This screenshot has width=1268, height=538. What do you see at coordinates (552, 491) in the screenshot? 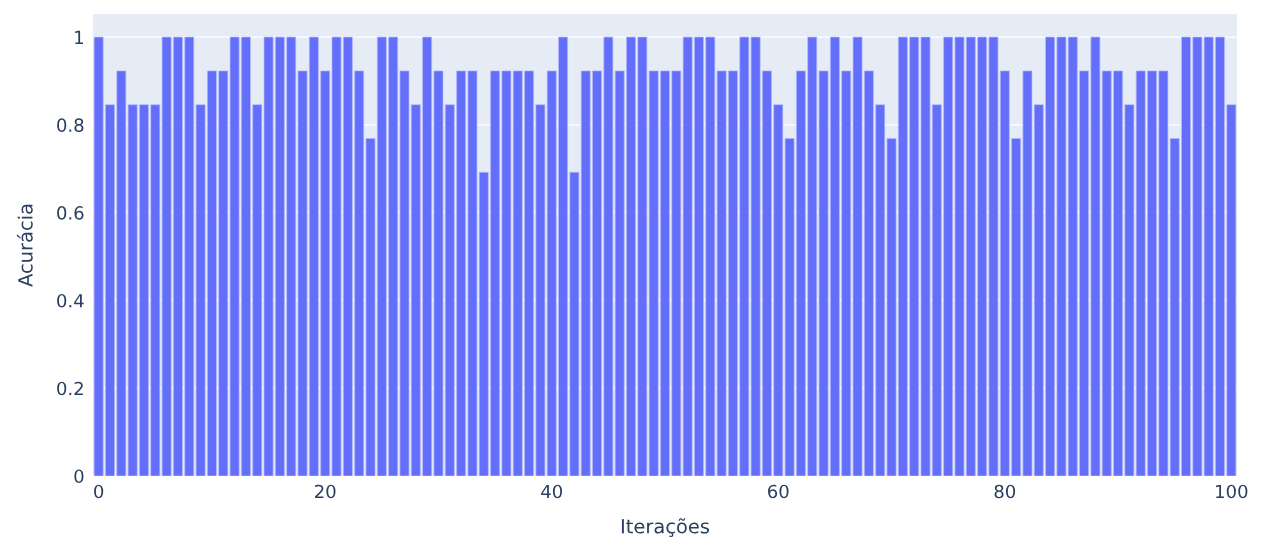
I see `x-tick-label: 40` at bounding box center [552, 491].